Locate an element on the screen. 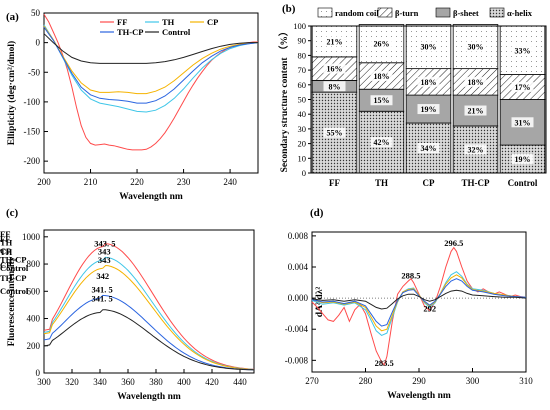  data-label: 18% is located at coordinates (429, 82).